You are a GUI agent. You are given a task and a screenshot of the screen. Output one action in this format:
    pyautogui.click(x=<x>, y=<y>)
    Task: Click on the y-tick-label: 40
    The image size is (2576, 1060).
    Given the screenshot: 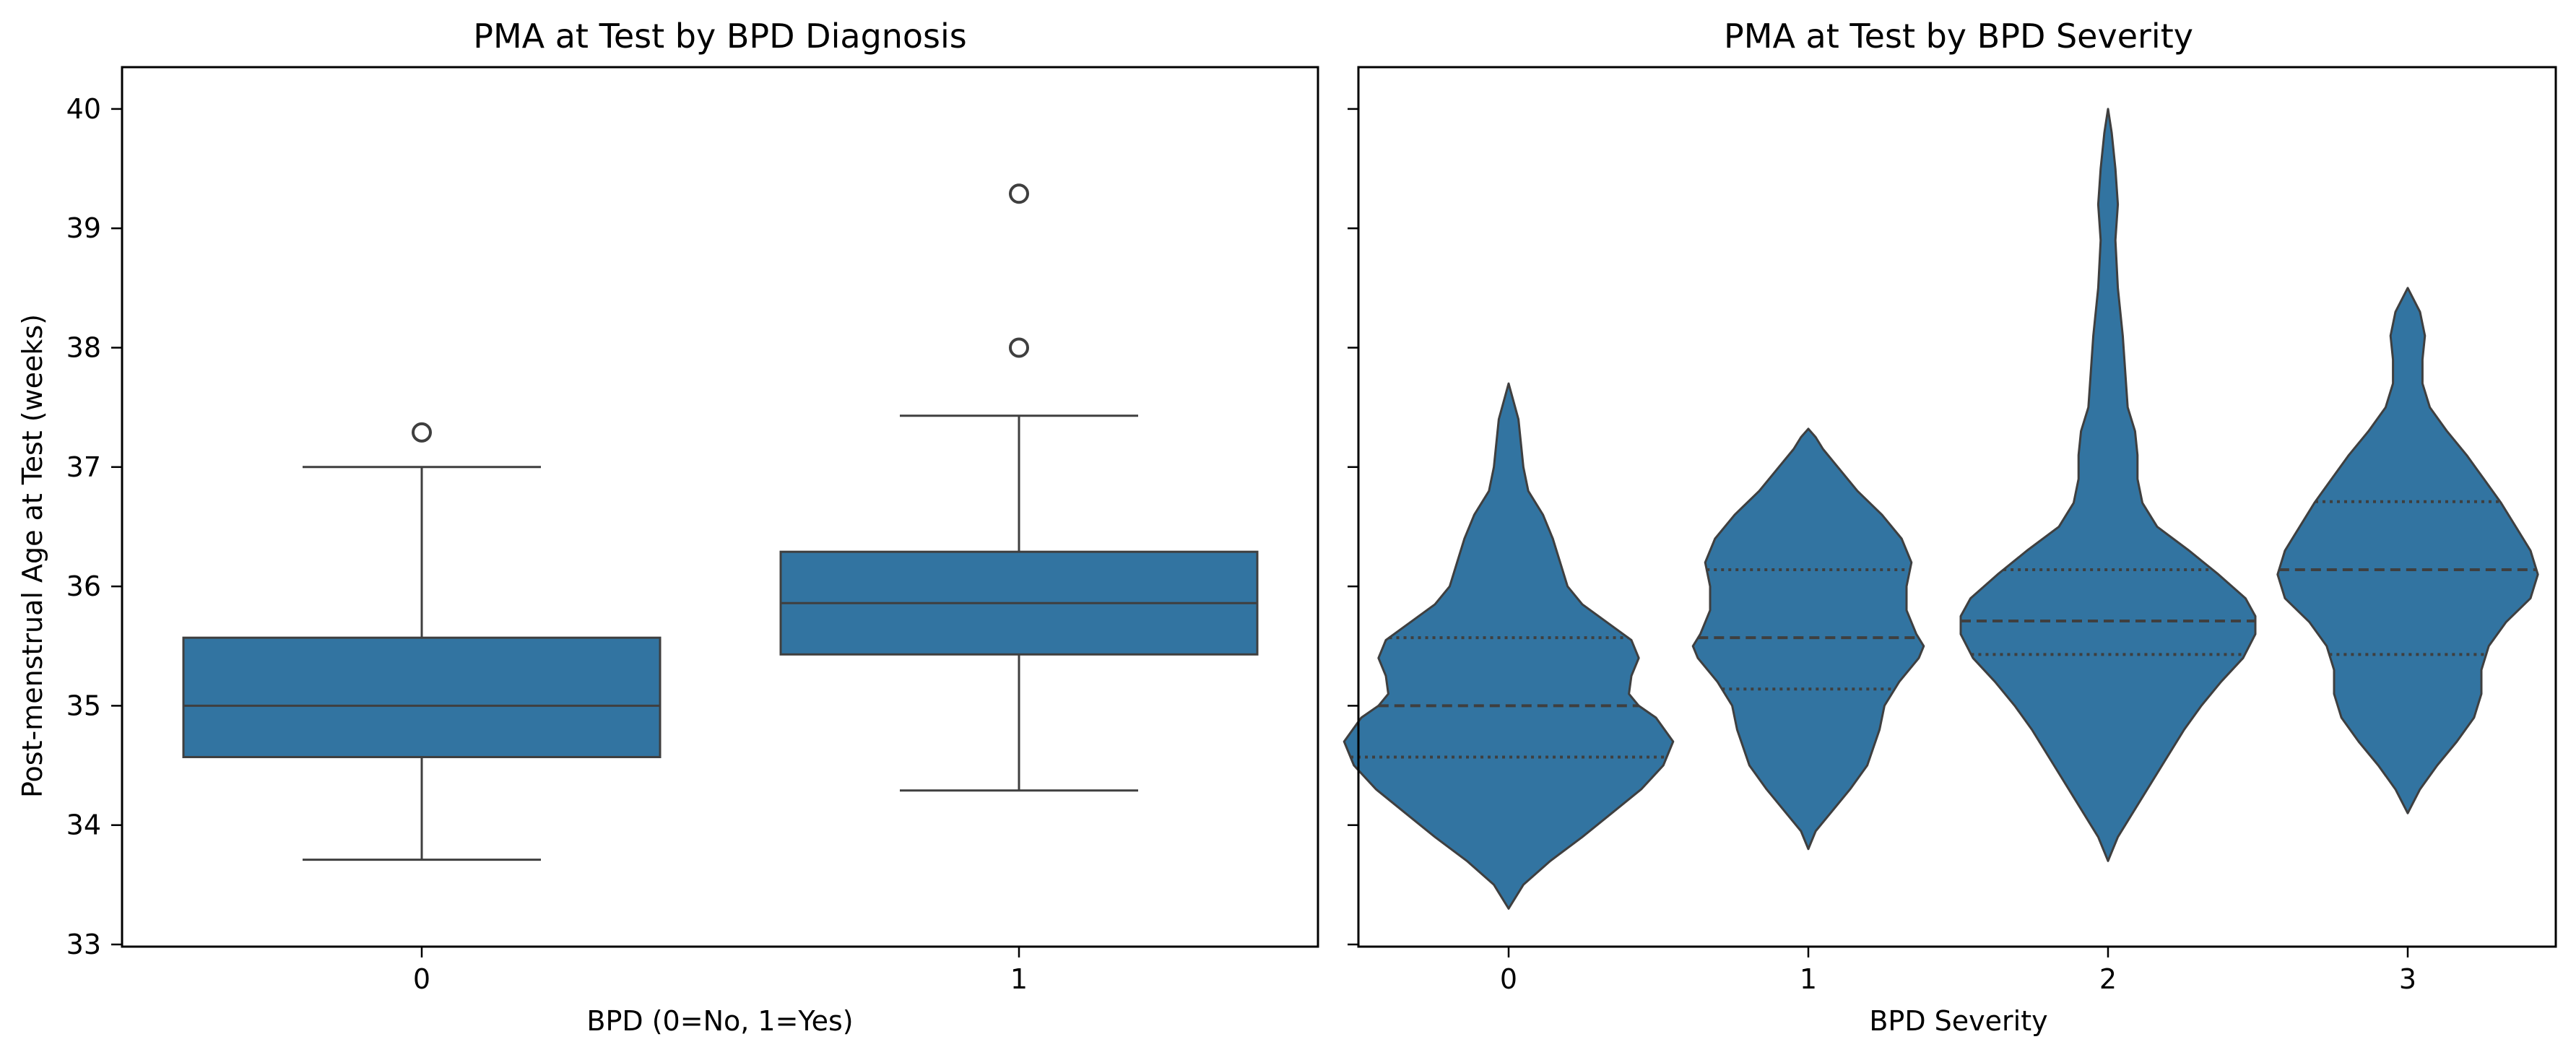 What is the action you would take?
    pyautogui.click(x=83, y=109)
    